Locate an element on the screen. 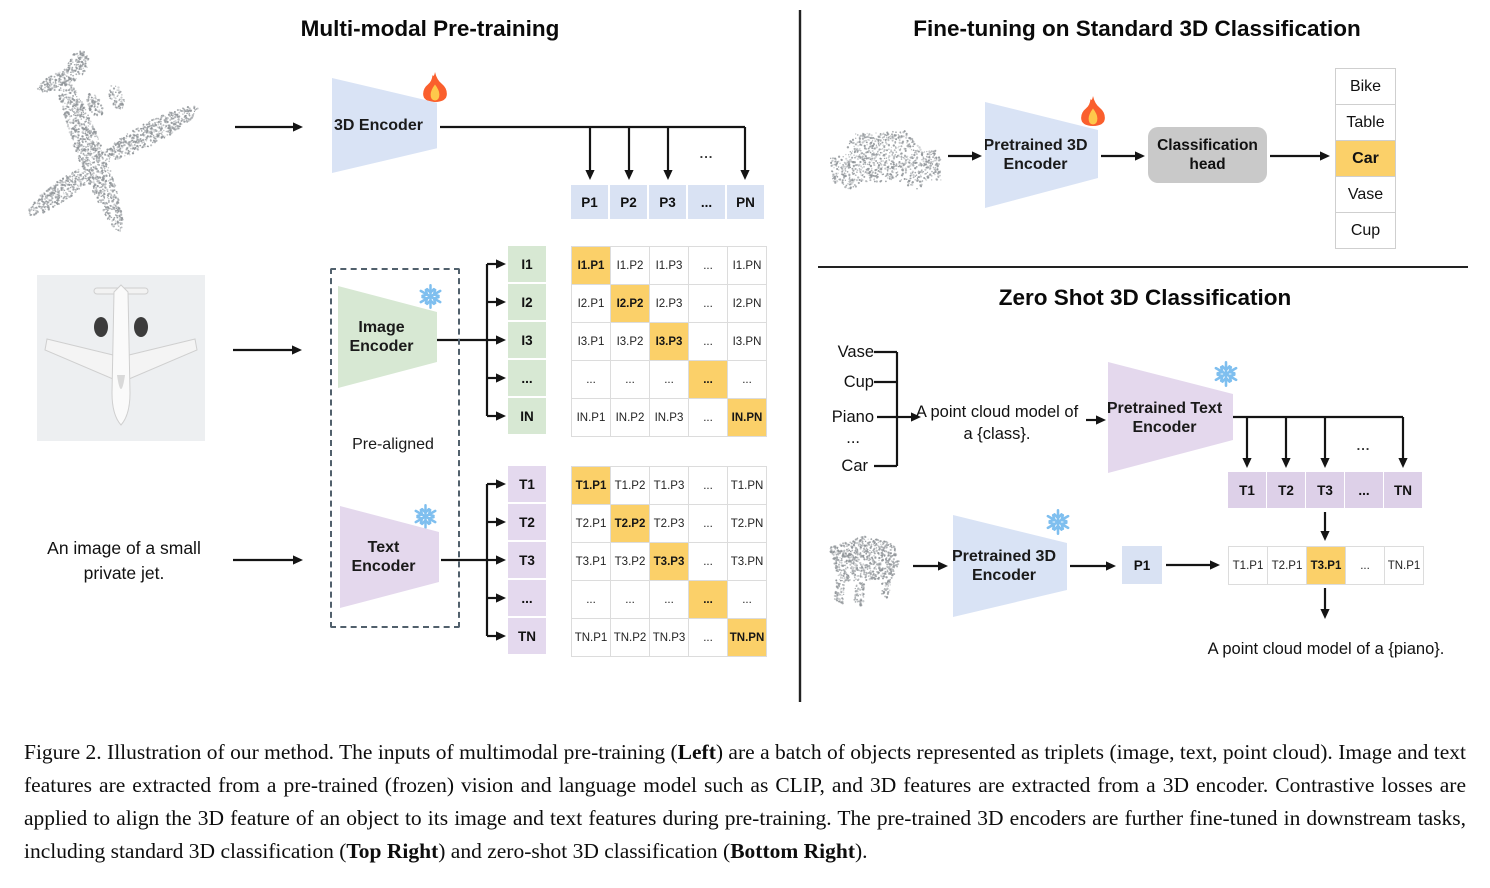 Image resolution: width=1490 pixels, height=888 pixels. text-feature-column: T1 T2 T3... TN is located at coordinates (527, 560).